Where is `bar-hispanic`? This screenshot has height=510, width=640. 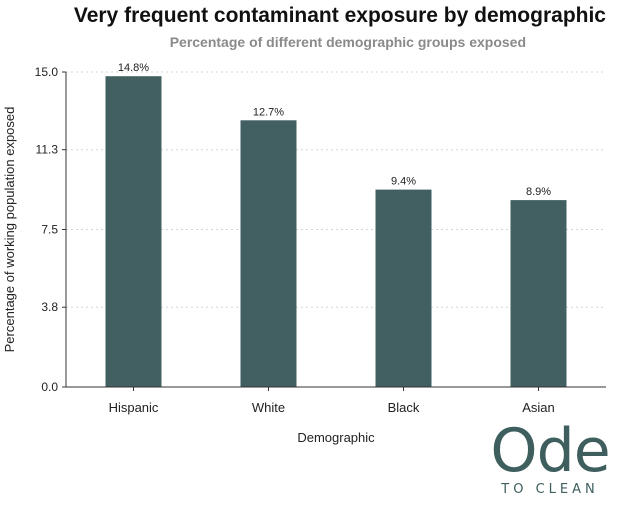
bar-hispanic is located at coordinates (133, 231).